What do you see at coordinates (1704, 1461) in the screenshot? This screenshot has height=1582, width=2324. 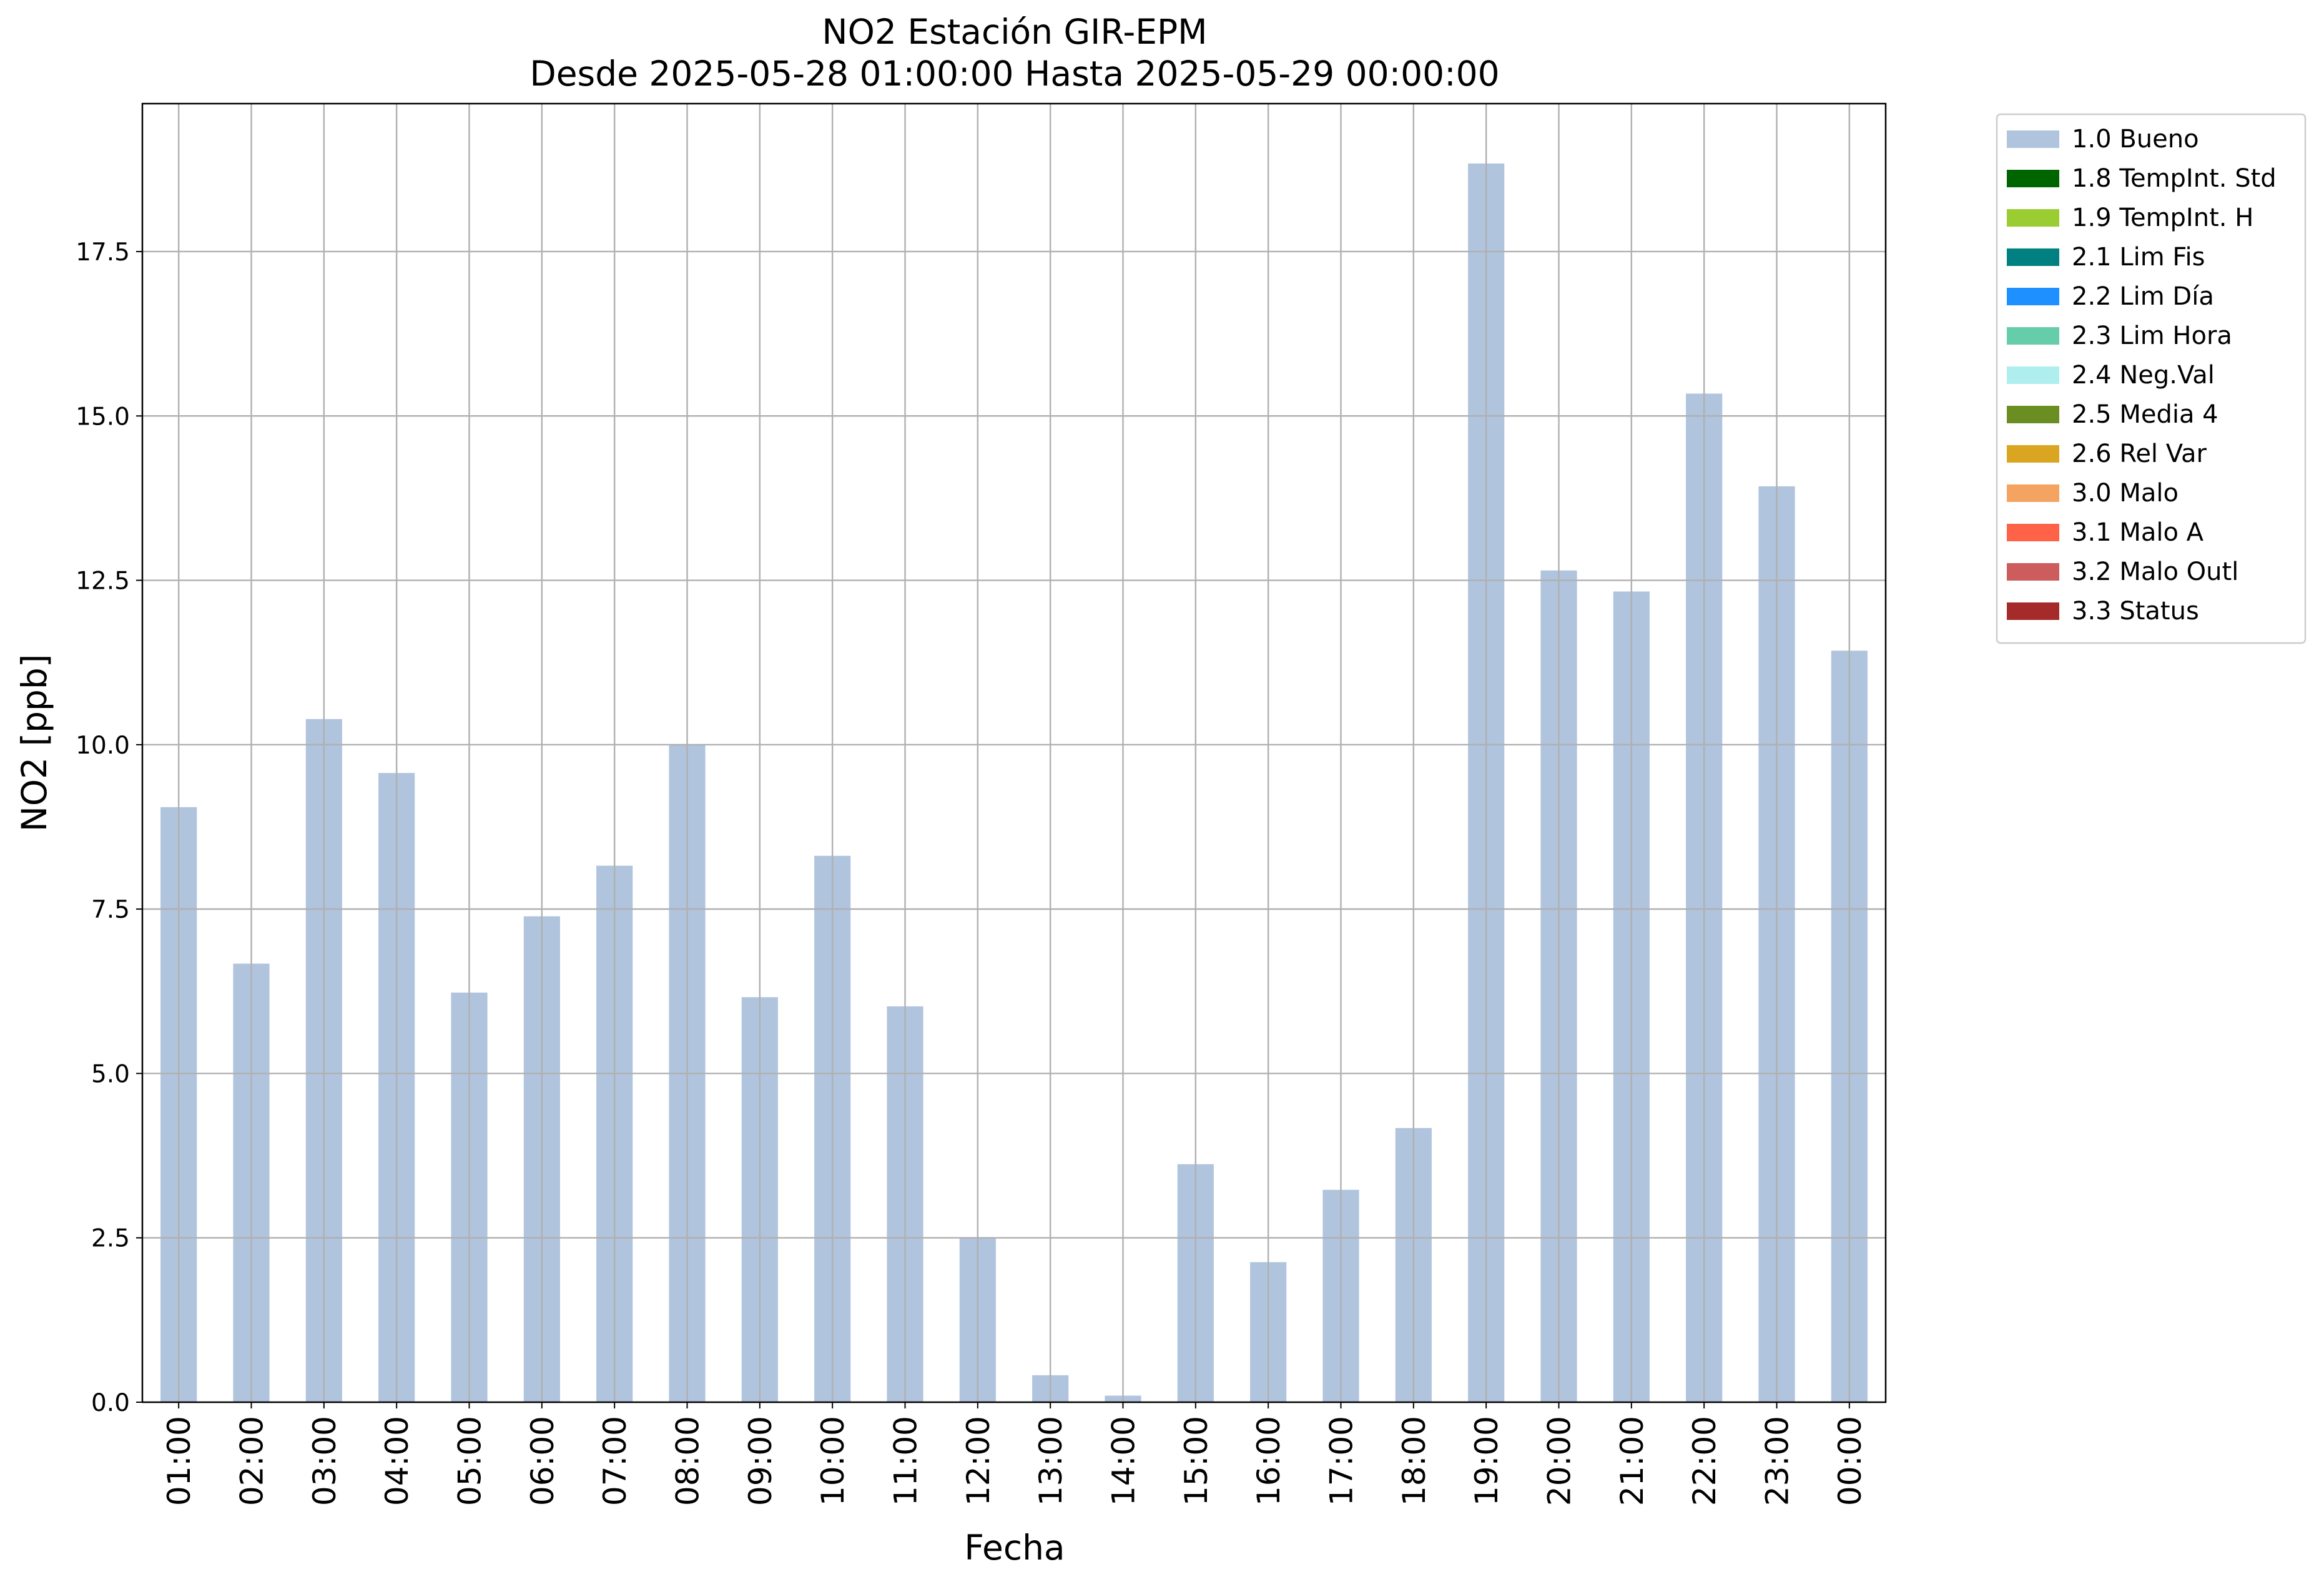 I see `x-tick-label: 22:00` at bounding box center [1704, 1461].